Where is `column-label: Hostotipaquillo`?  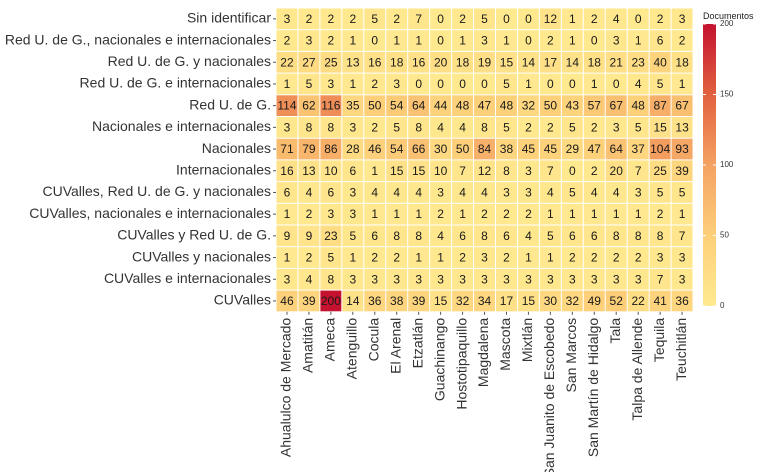 column-label: Hostotipaquillo is located at coordinates (461, 364).